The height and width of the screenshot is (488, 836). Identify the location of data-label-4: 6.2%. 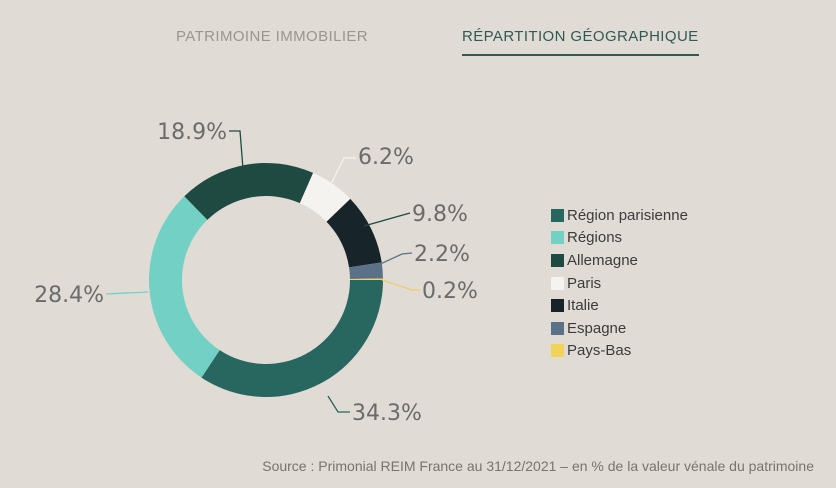
(386, 157).